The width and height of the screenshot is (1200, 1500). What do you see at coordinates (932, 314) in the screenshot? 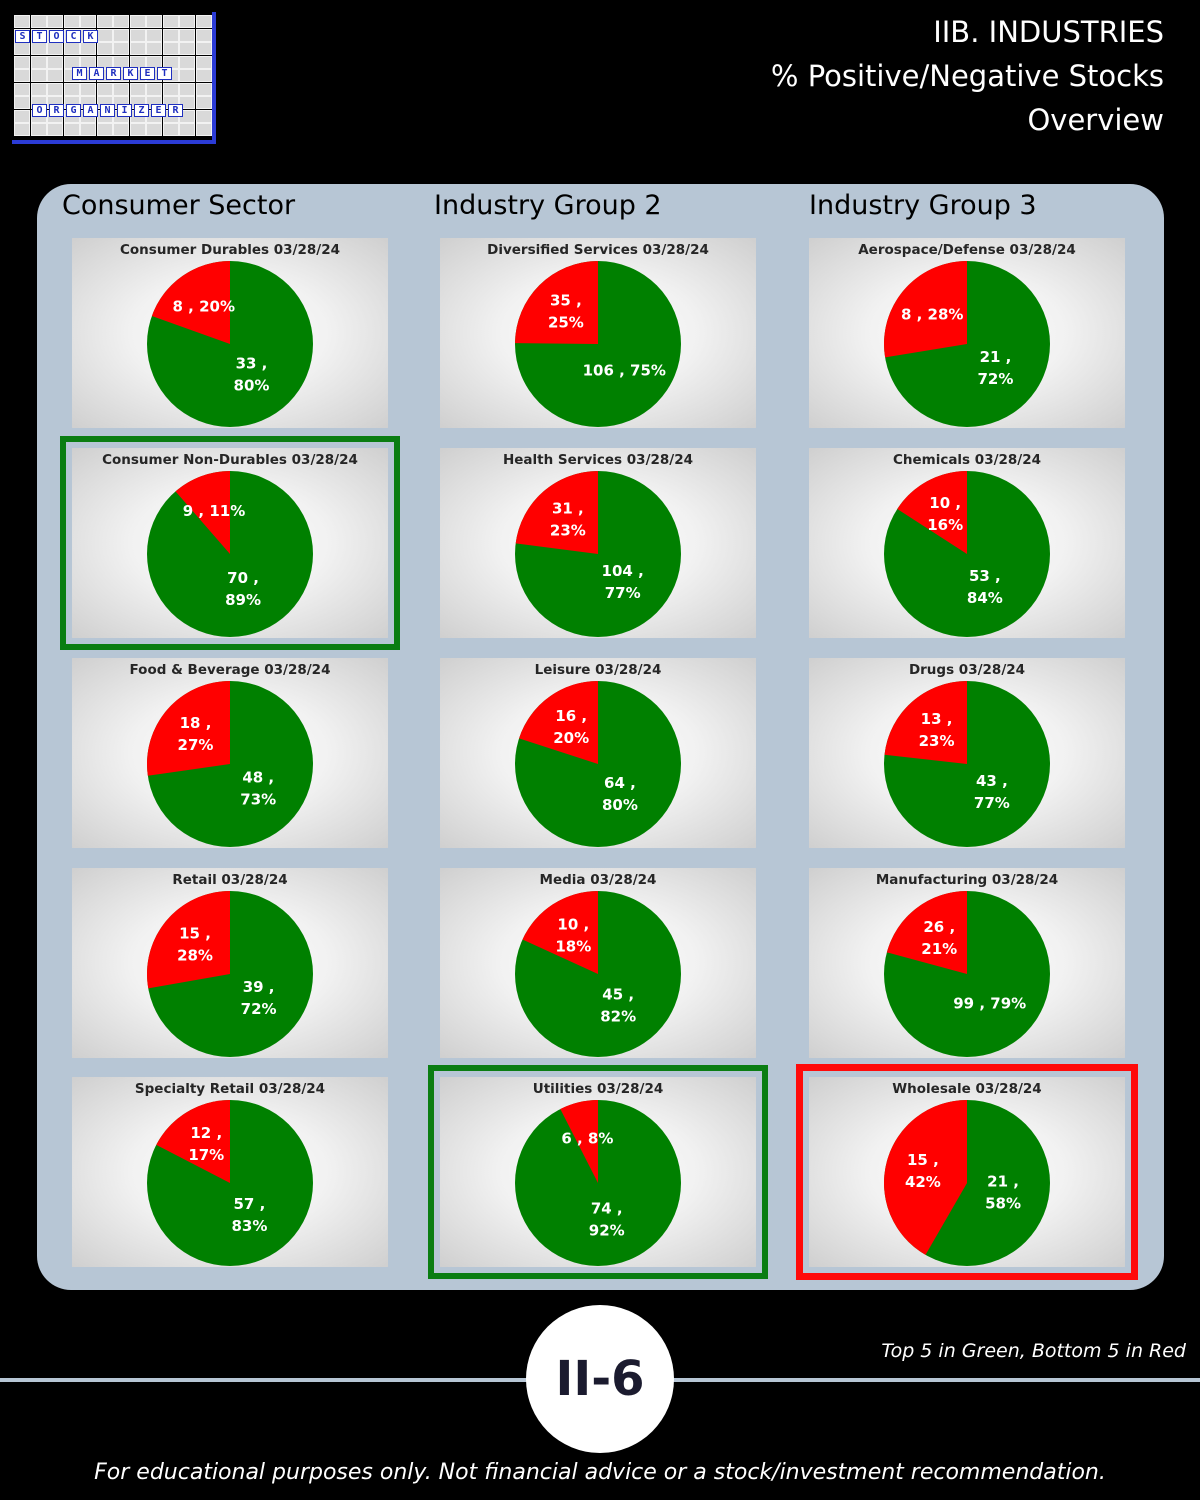
I see `data-label-negative: 8 , 28%` at bounding box center [932, 314].